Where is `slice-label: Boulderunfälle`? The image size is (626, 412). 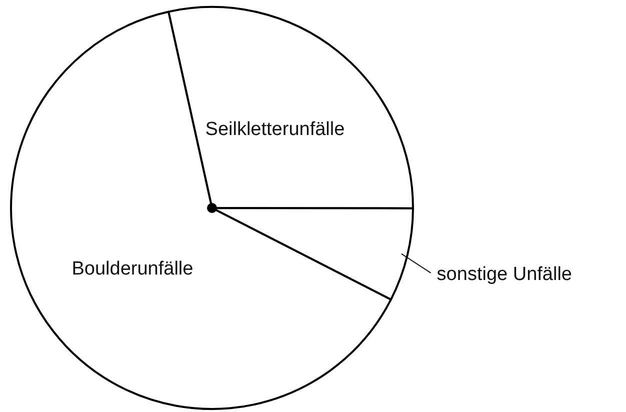
slice-label: Boulderunfälle is located at coordinates (133, 269).